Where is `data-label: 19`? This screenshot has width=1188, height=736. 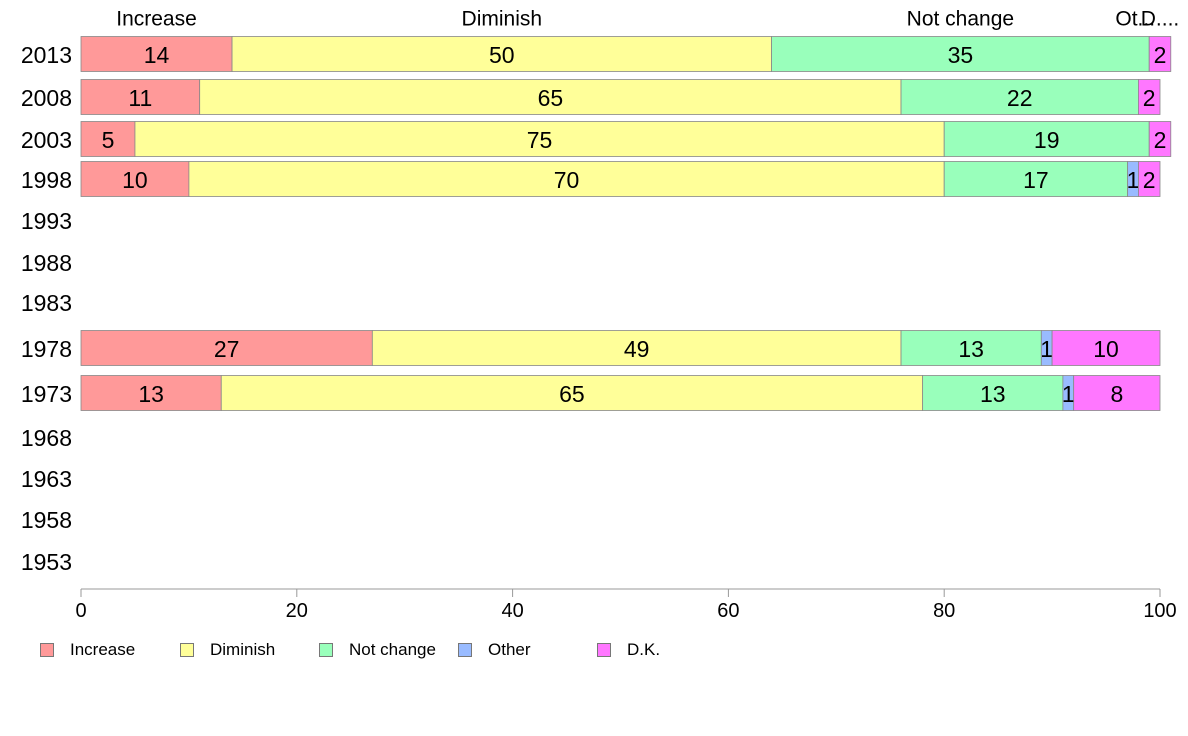
data-label: 19 is located at coordinates (1047, 140).